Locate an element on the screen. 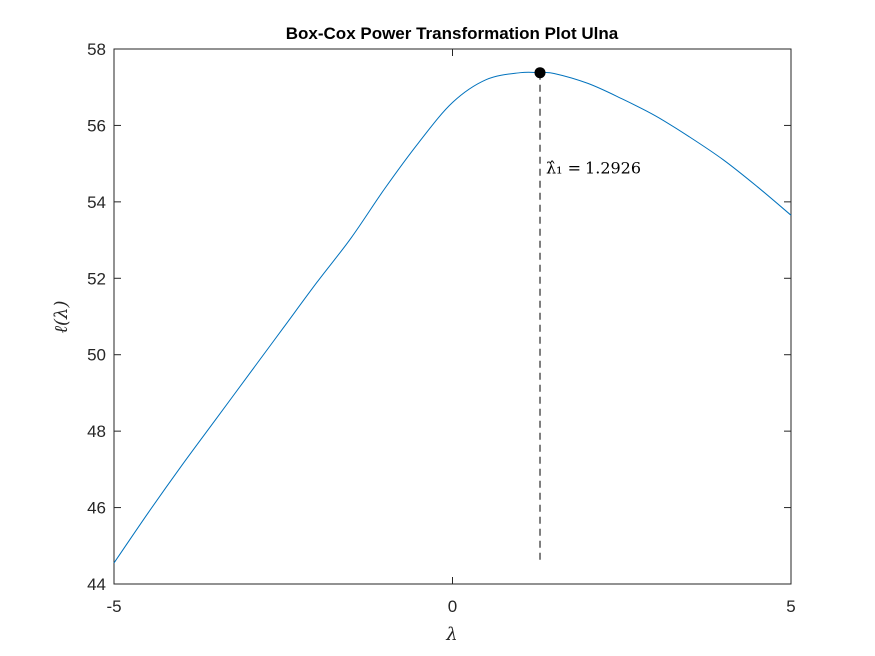 This screenshot has height=656, width=875. x-tick-label: -5 is located at coordinates (113, 606).